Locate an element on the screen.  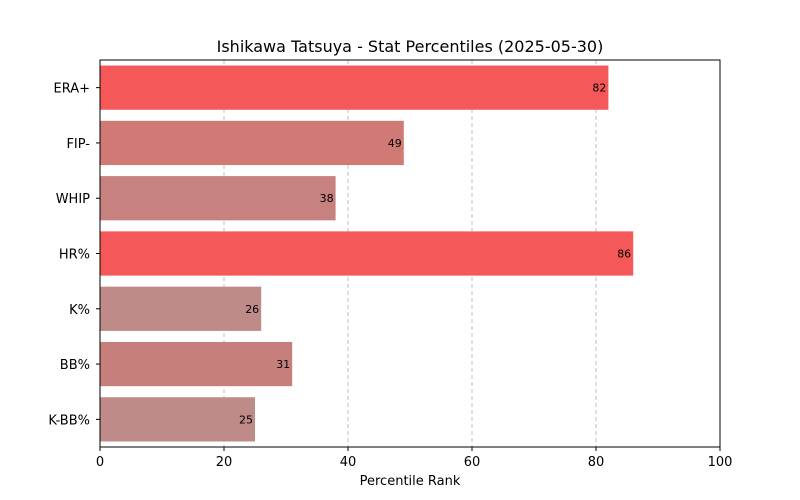
data-label: 31 is located at coordinates (283, 364).